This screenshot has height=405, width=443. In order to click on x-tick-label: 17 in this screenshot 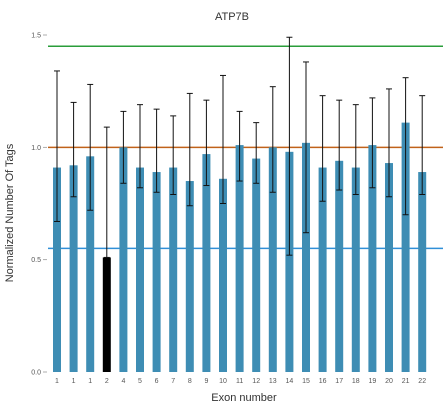, I will do `click(339, 381)`.